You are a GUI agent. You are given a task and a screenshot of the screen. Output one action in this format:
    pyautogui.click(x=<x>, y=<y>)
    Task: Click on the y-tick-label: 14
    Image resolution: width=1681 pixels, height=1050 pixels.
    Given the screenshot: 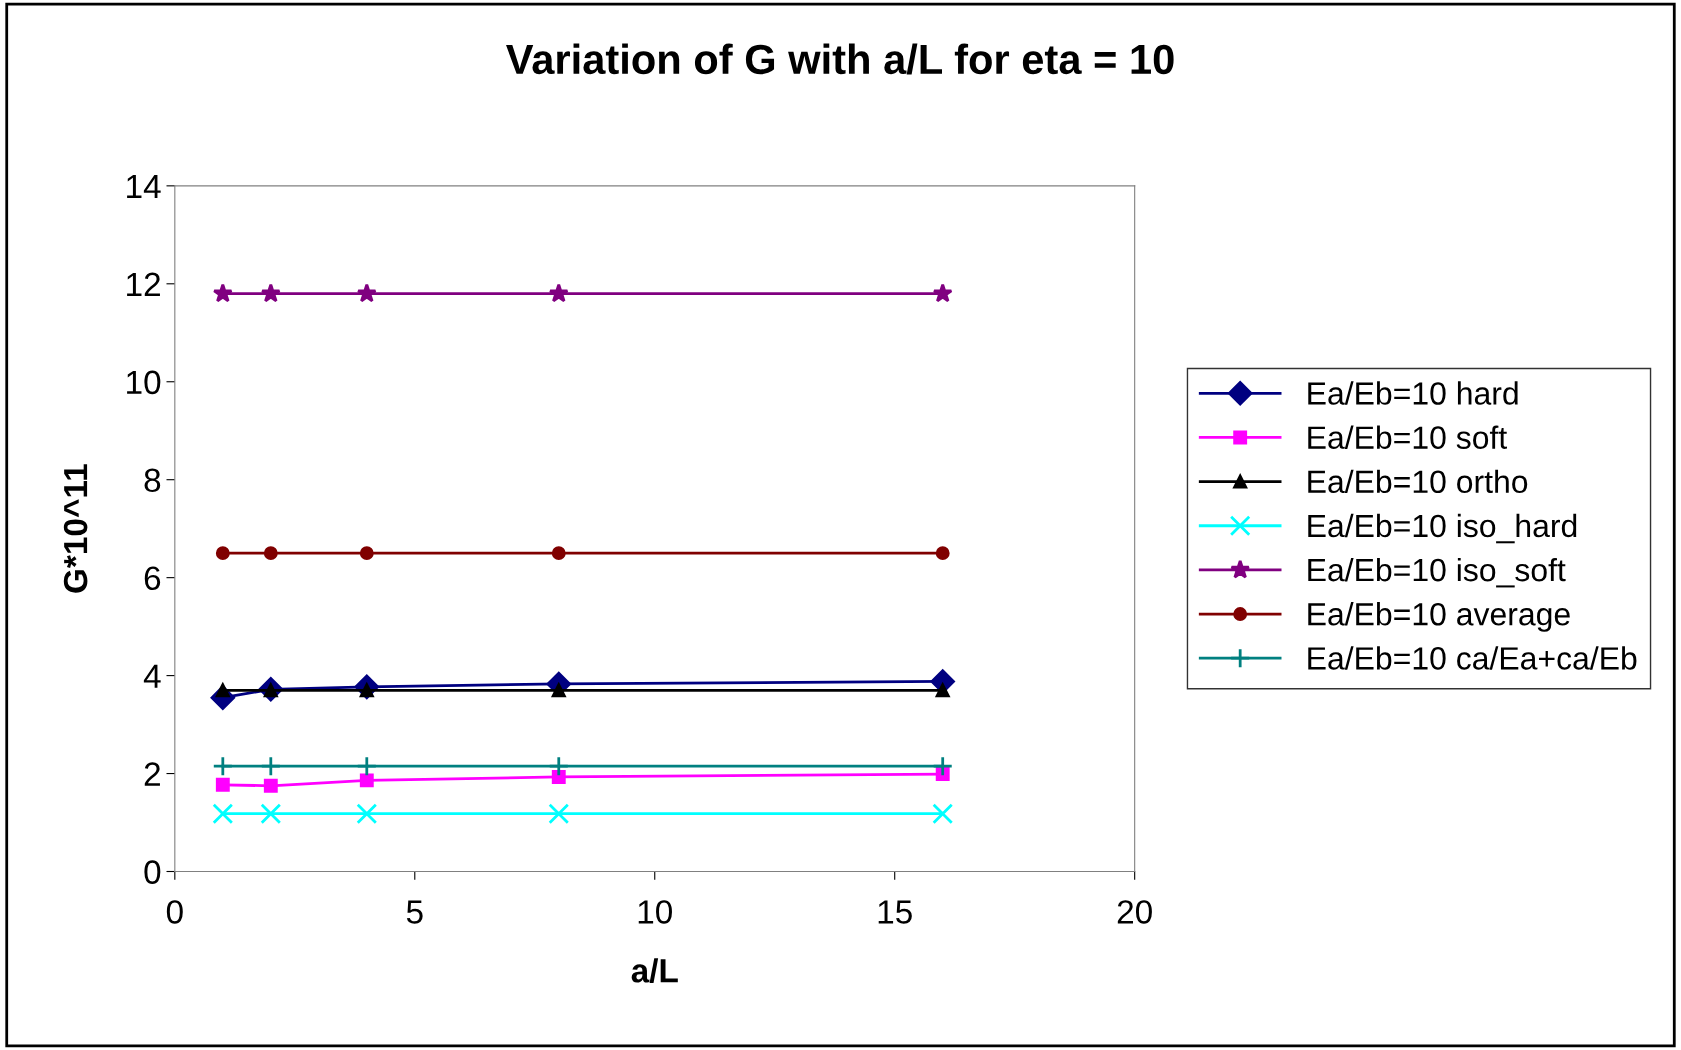 What is the action you would take?
    pyautogui.click(x=144, y=186)
    